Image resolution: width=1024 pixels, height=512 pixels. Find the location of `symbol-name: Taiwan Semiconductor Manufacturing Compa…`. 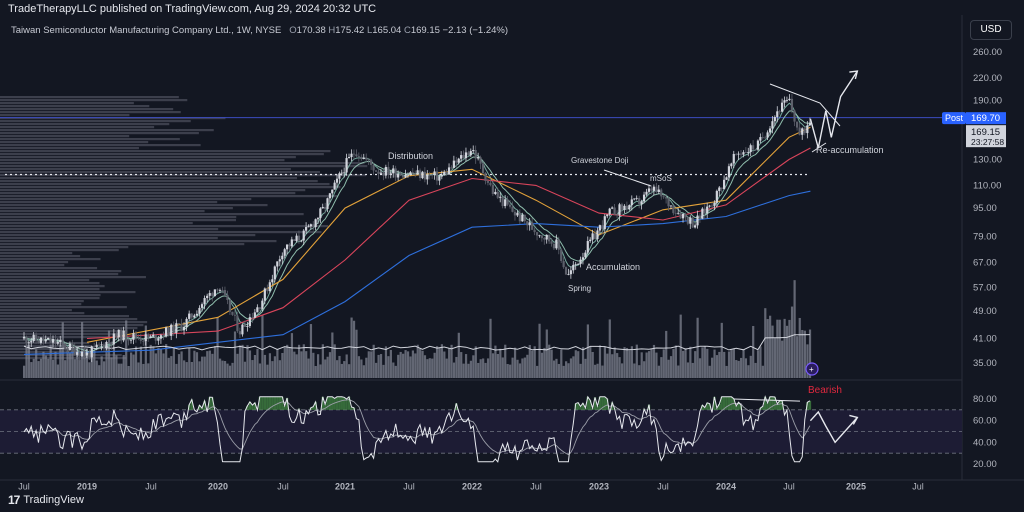

symbol-name: Taiwan Semiconductor Manufacturing Compa… is located at coordinates (146, 30).